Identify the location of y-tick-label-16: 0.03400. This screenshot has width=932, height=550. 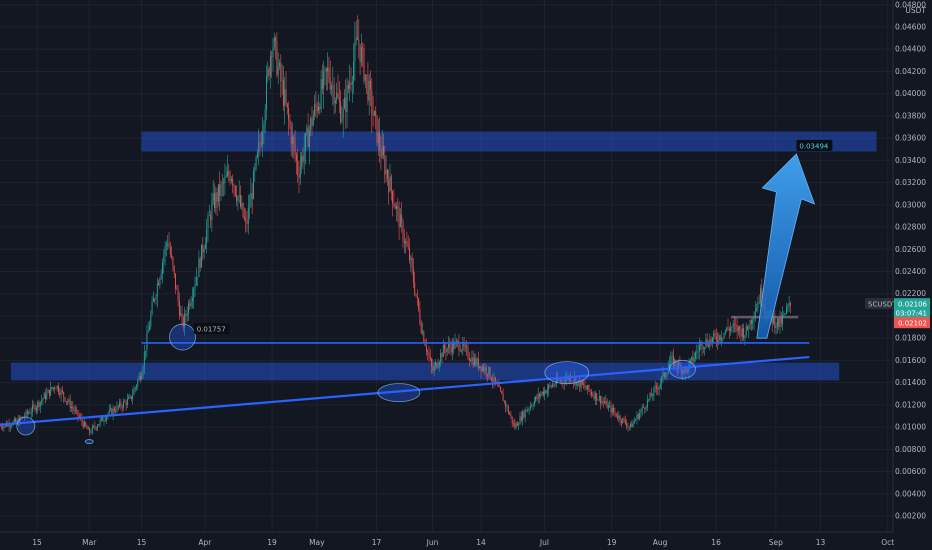
(910, 160).